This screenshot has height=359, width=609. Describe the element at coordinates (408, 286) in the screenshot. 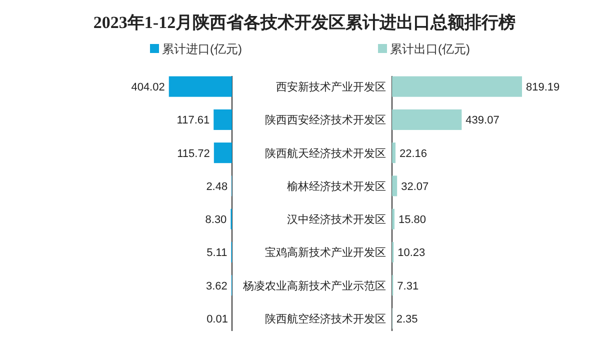

I see `data-label: 7.31` at that location.